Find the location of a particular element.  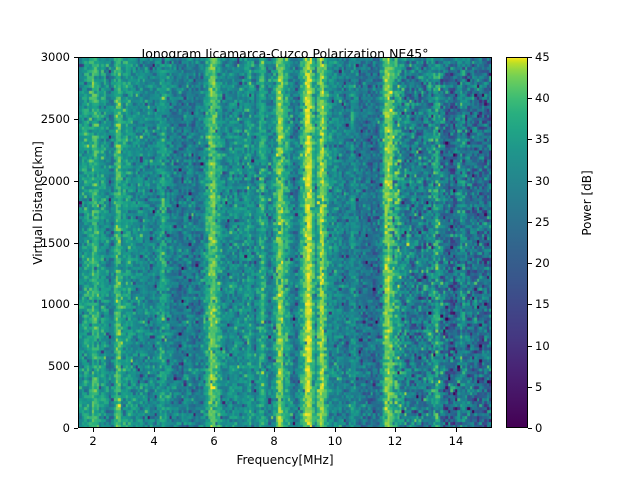

colorbar-tick-label: 35 is located at coordinates (542, 139).